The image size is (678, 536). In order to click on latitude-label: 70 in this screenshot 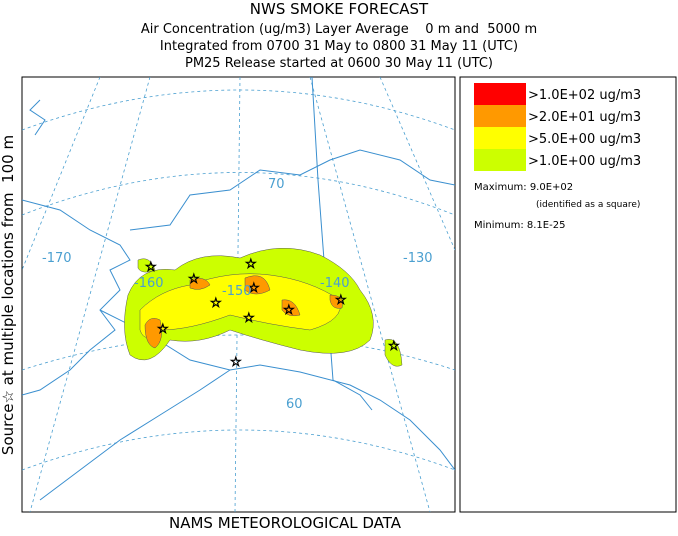, I will do `click(276, 184)`.